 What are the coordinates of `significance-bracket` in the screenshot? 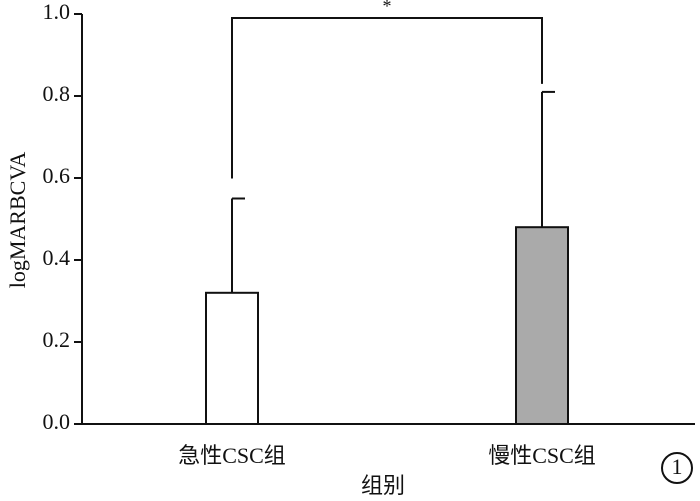 It's located at (387, 98).